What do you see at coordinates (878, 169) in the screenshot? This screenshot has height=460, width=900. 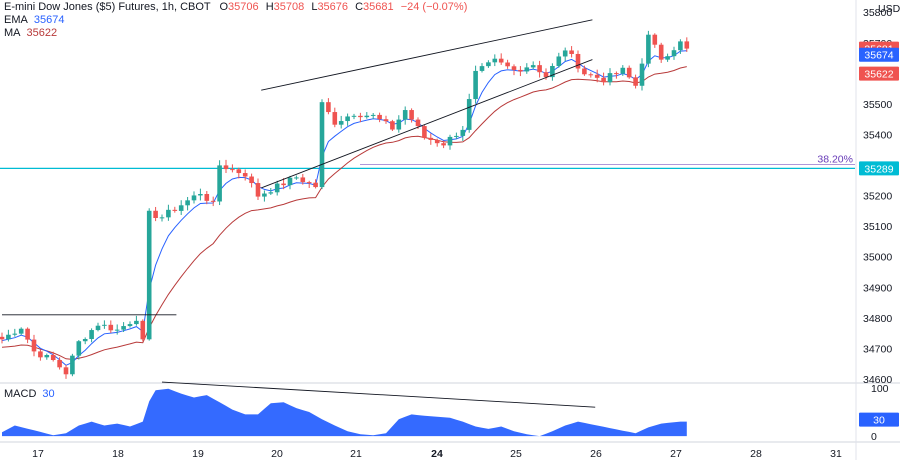 I see `fib-price-tag-text: 35289` at bounding box center [878, 169].